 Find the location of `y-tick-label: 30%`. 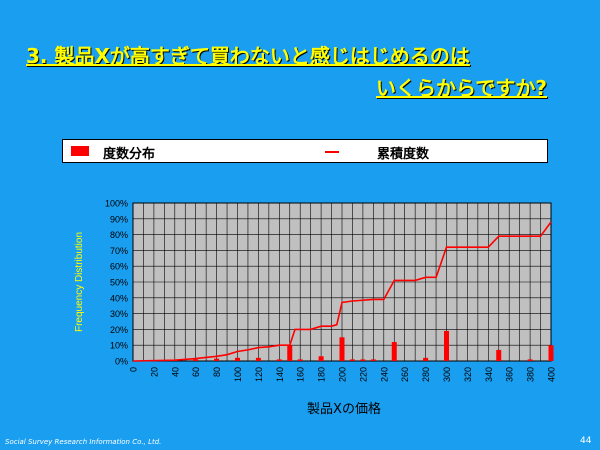

y-tick-label: 30% is located at coordinates (119, 314).